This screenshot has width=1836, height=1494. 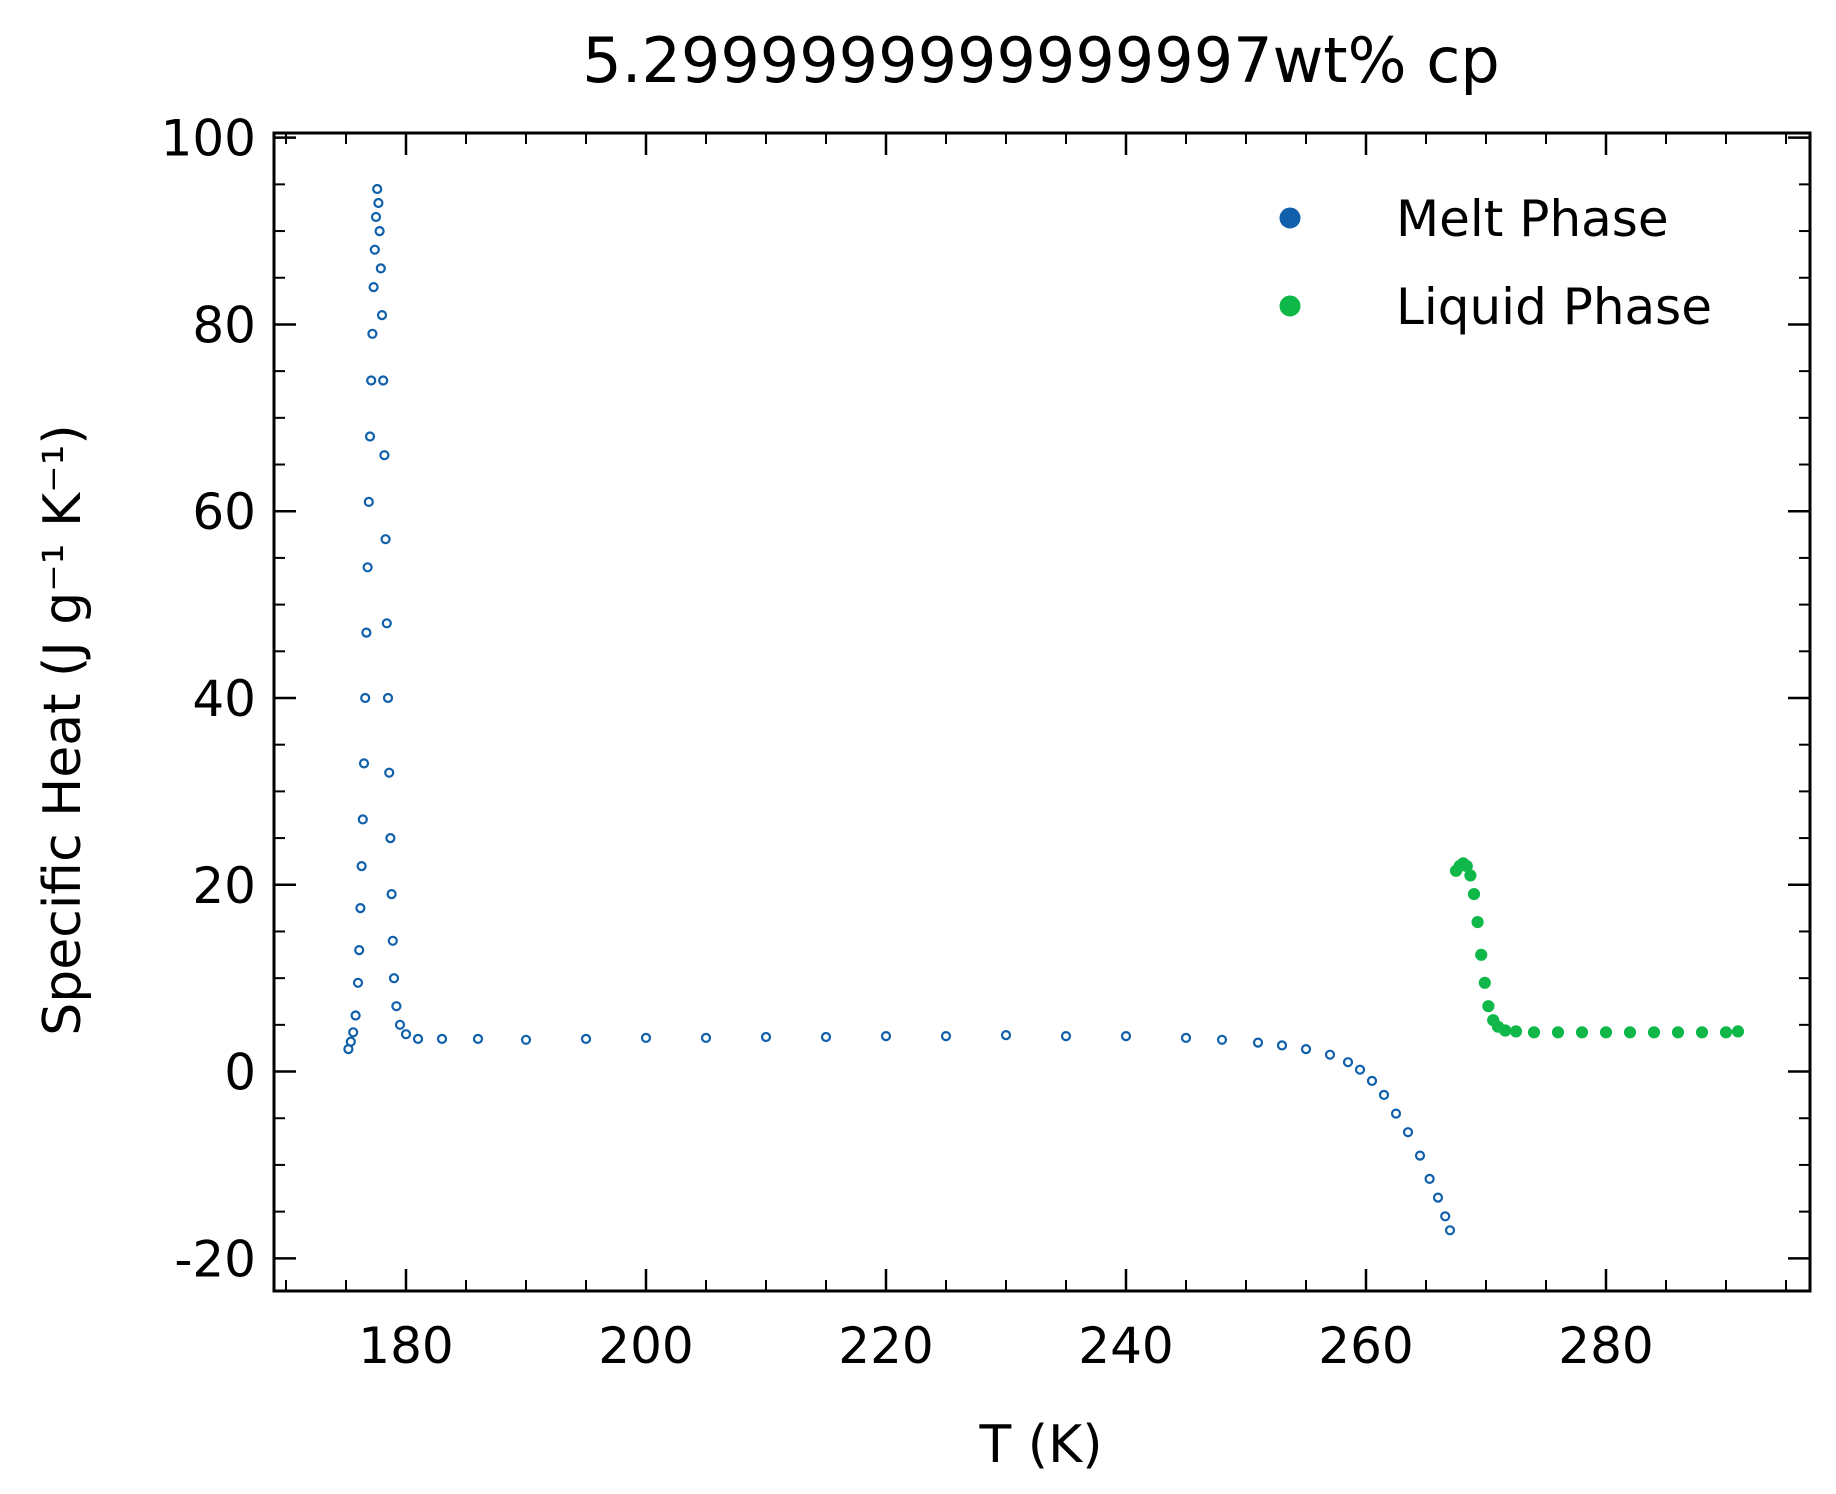 What do you see at coordinates (240, 1073) in the screenshot?
I see `y-tick-label: 0` at bounding box center [240, 1073].